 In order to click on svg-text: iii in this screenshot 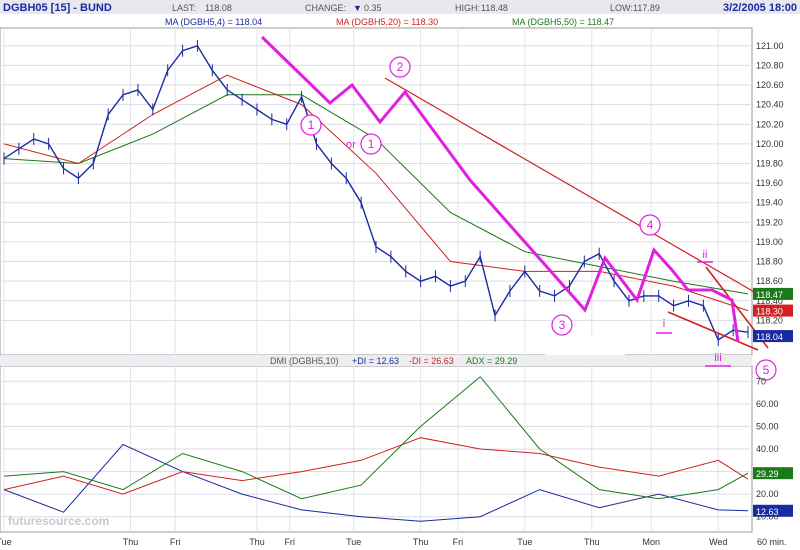, I will do `click(717, 358)`.